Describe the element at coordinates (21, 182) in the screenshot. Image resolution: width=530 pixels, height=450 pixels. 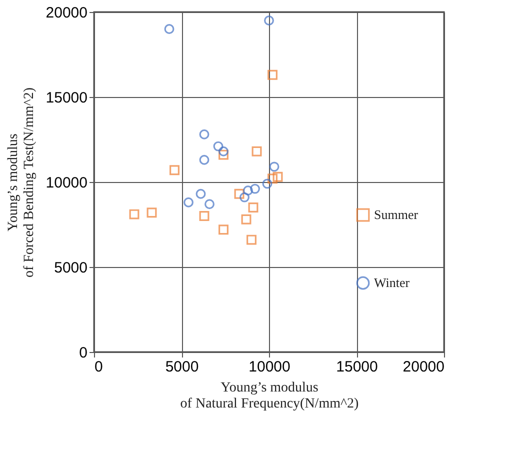
I see `y-axis-title: Young’s modulus of Forced Bending Test(N/mm^2)` at that location.